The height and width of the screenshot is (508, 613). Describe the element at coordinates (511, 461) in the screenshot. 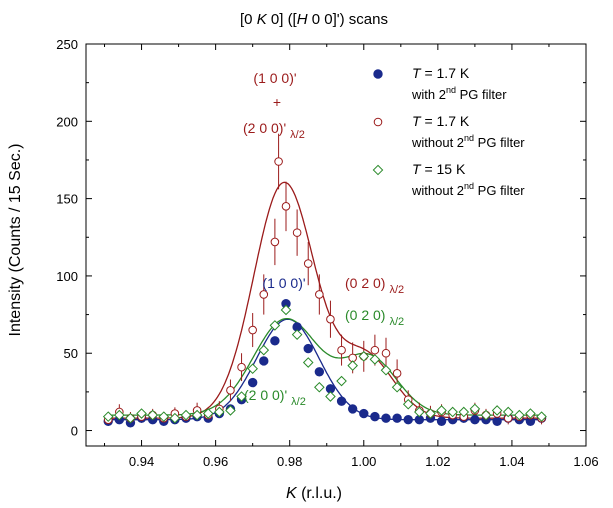

I see `x-tick-label: 1.04` at that location.